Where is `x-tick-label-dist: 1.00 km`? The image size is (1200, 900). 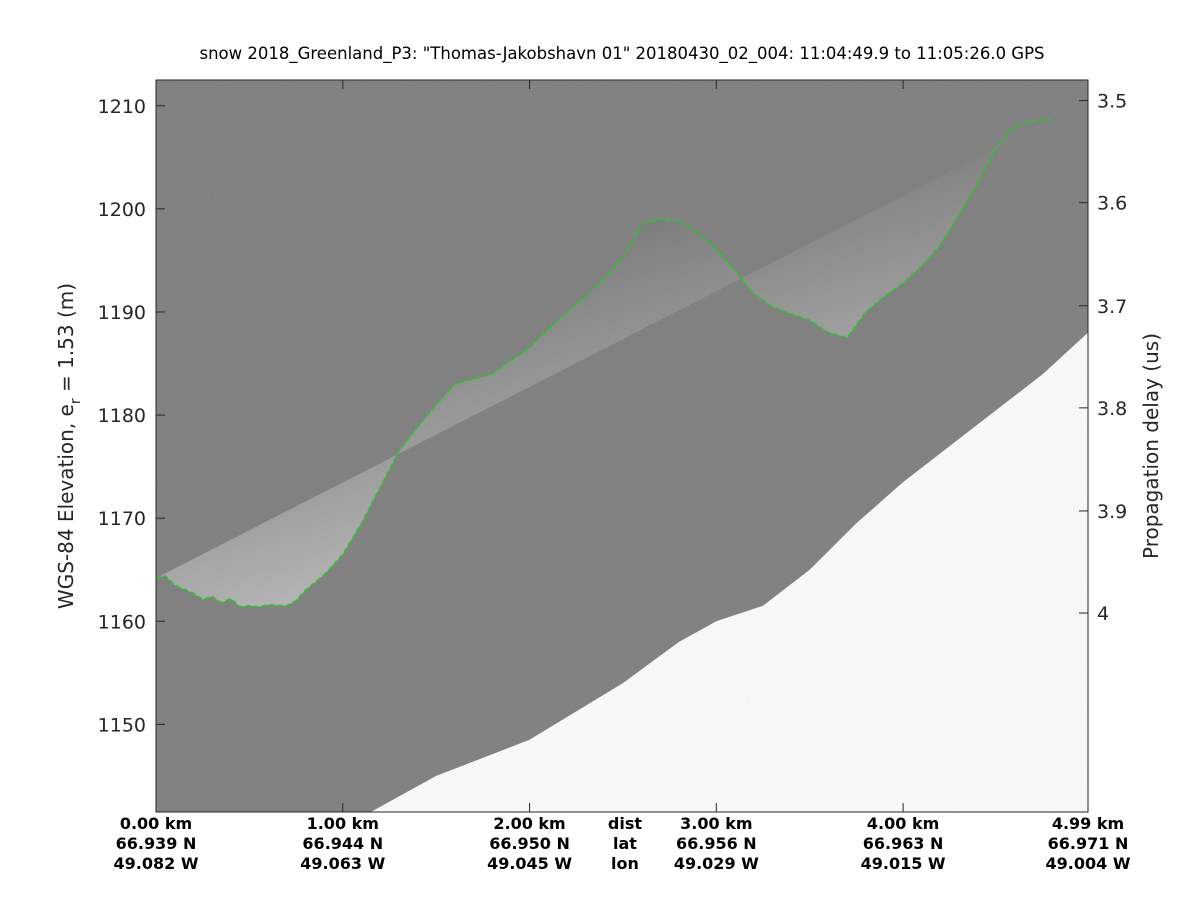
x-tick-label-dist: 1.00 km is located at coordinates (343, 823).